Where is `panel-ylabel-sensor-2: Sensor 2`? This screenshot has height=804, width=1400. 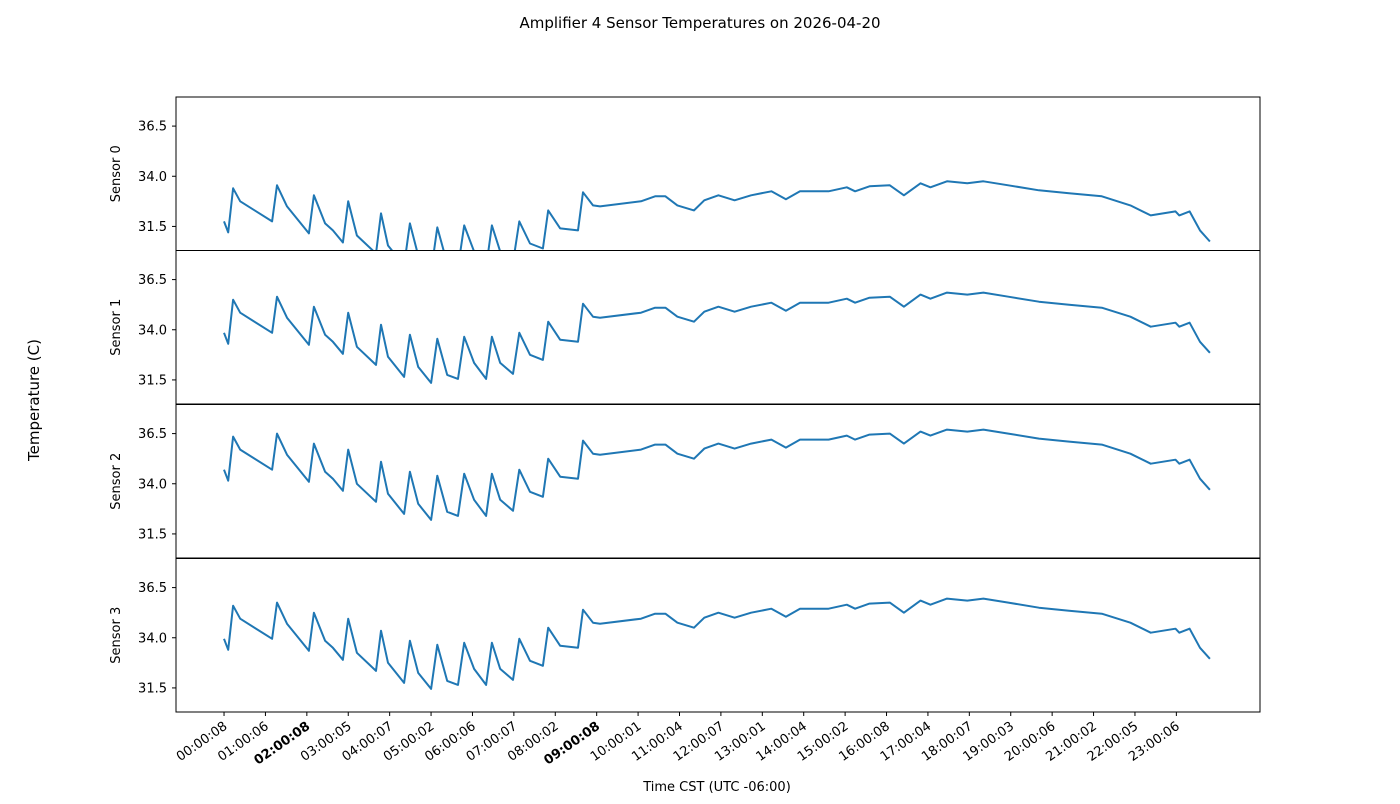
panel-ylabel-sensor-2: Sensor 2 is located at coordinates (116, 481).